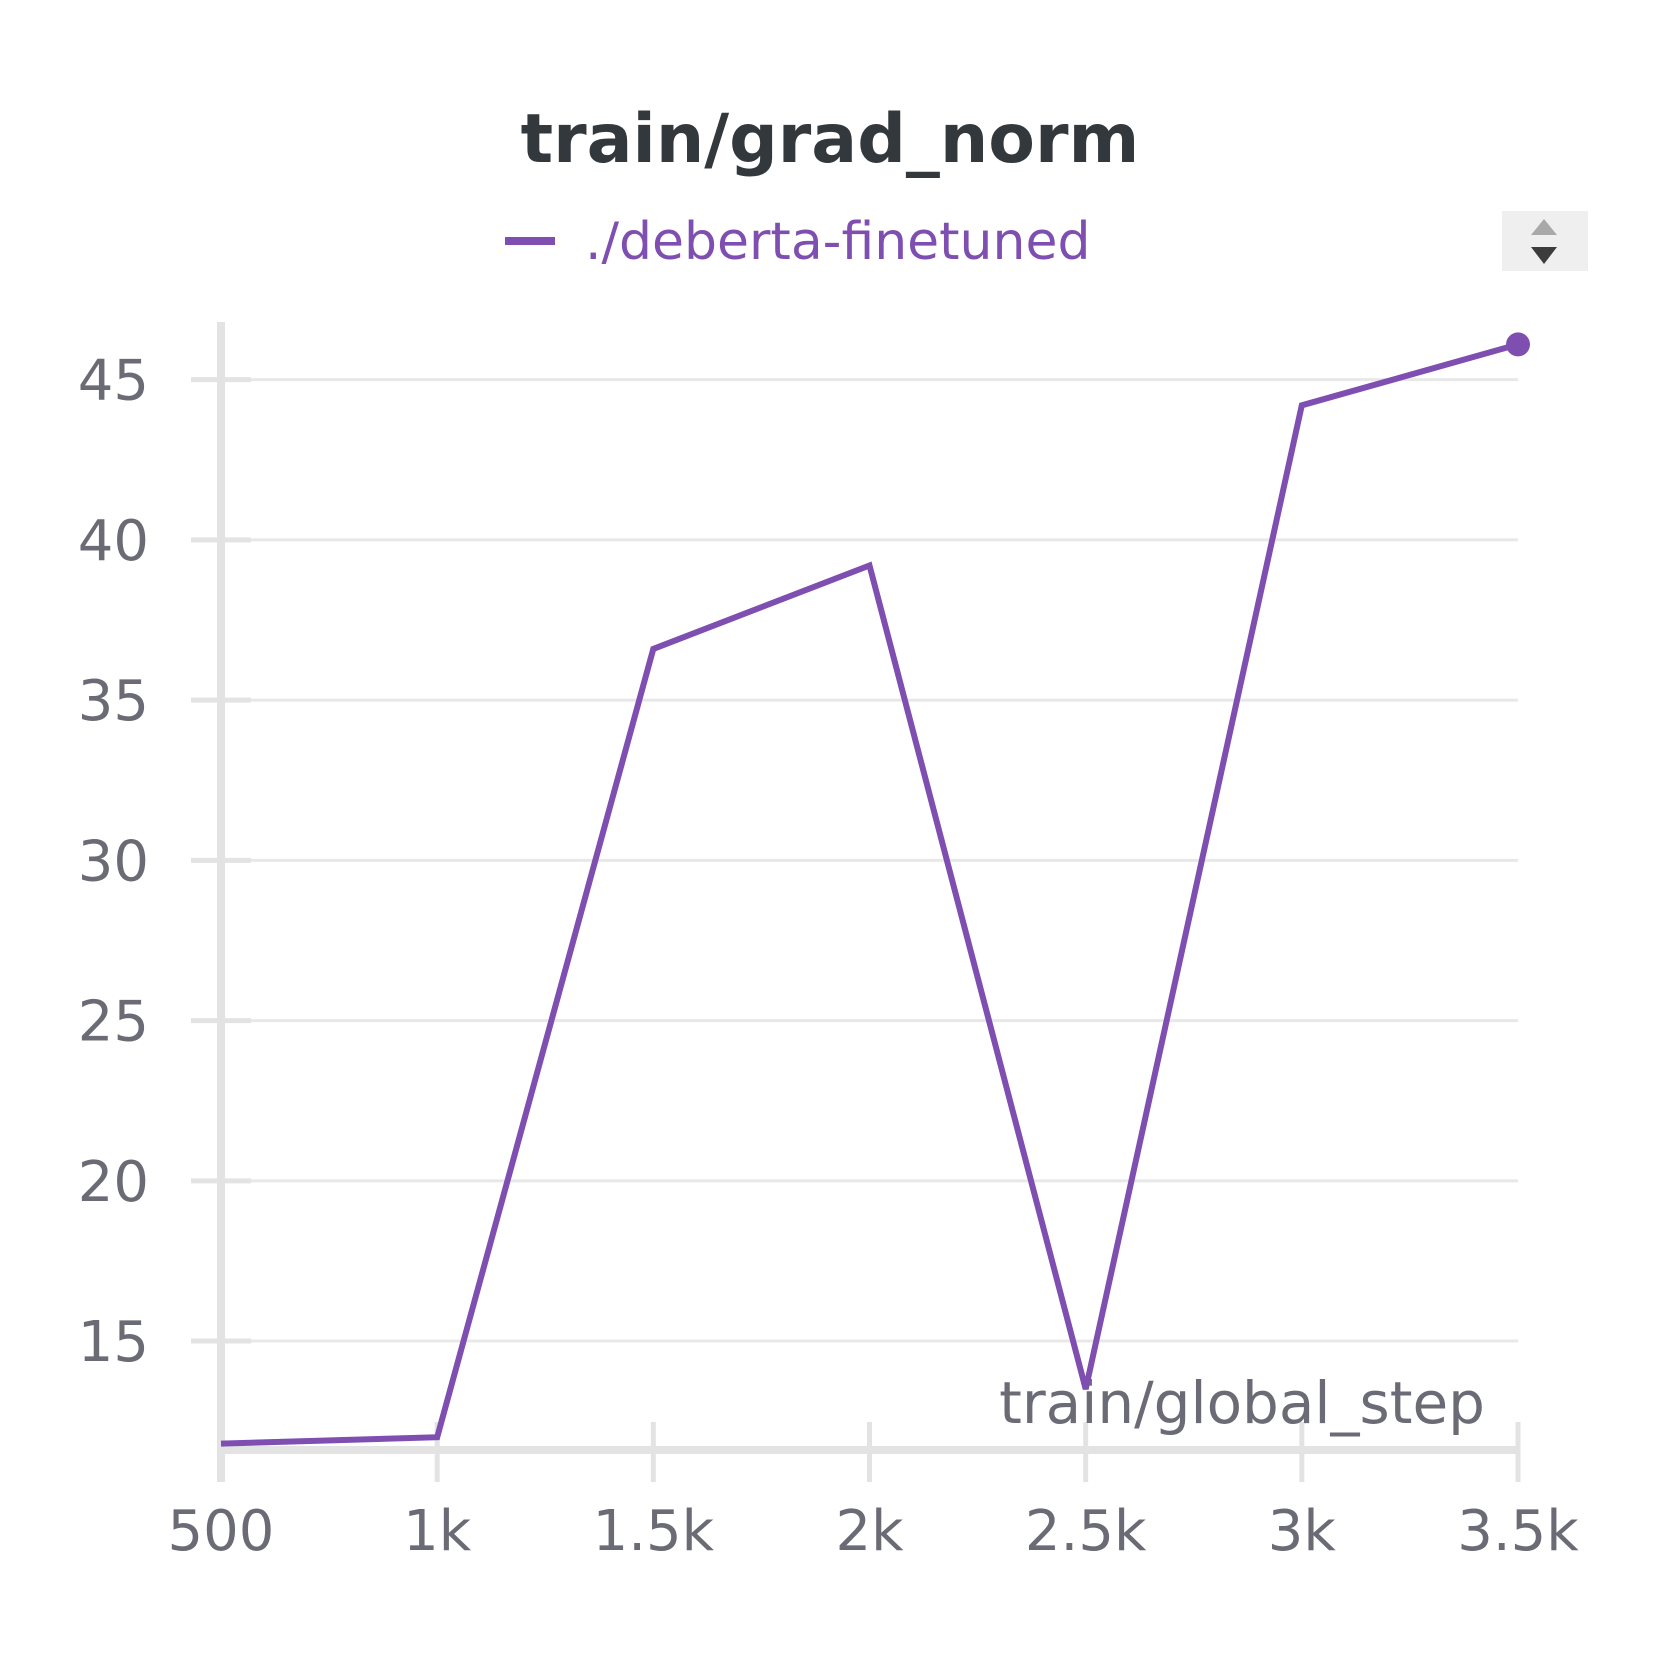 The height and width of the screenshot is (1660, 1660). Describe the element at coordinates (837, 242) in the screenshot. I see `legend-label: ./deberta-finetuned` at that location.